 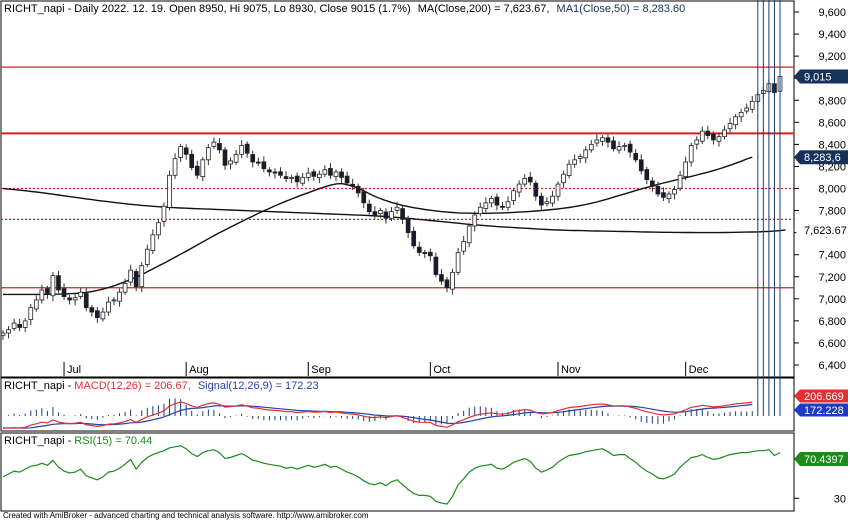 I want to click on rsi-polyline, so click(x=391, y=475).